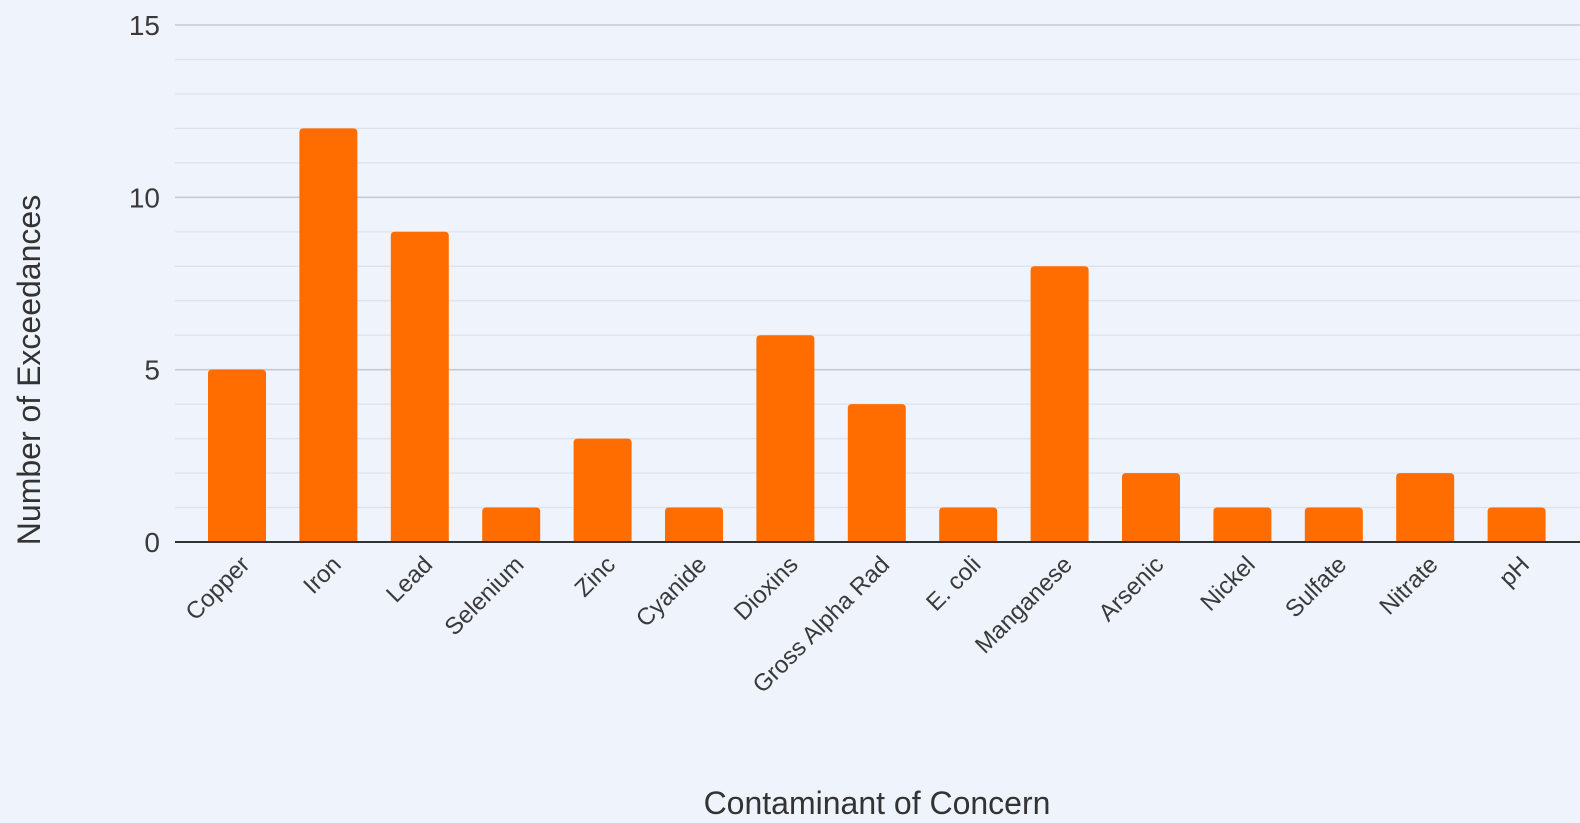  What do you see at coordinates (29, 370) in the screenshot?
I see `y-axis-title: Number of Exceedances` at bounding box center [29, 370].